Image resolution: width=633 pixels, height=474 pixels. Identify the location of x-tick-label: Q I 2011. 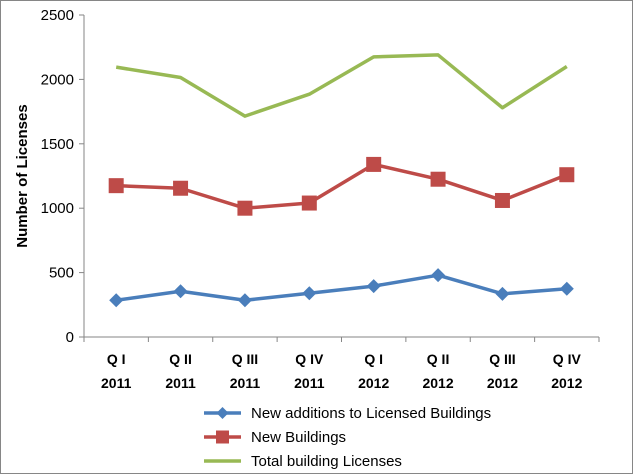
(116, 371).